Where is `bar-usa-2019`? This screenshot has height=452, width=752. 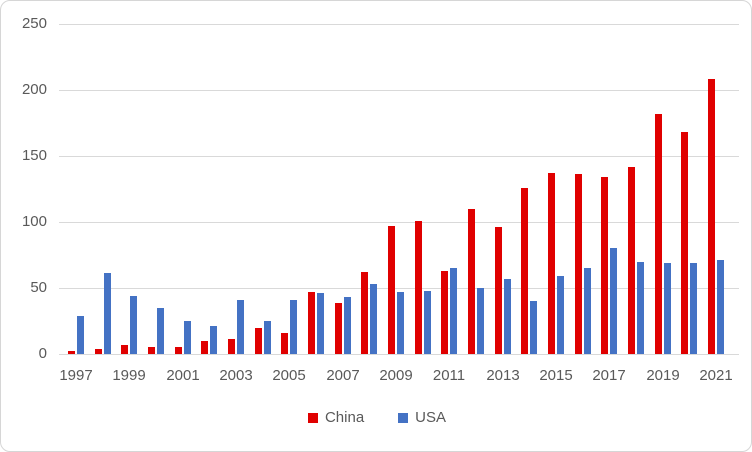 bar-usa-2019 is located at coordinates (667, 308).